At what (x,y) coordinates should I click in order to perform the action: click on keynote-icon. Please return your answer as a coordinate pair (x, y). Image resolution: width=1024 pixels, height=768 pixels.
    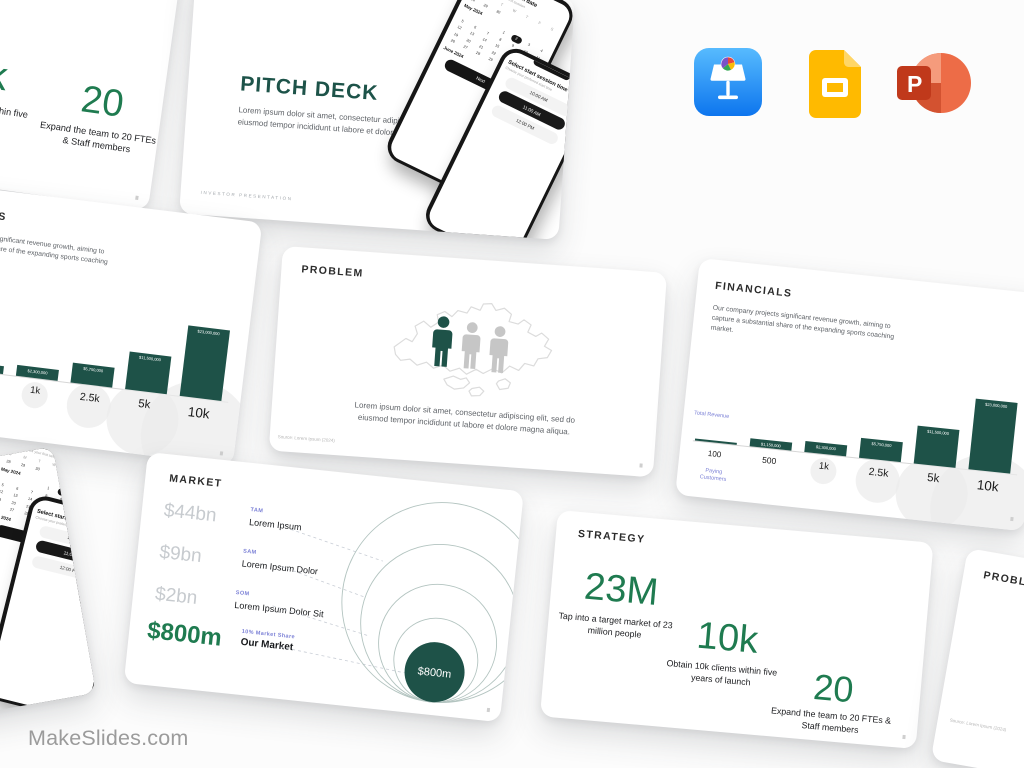
    Looking at the image, I should click on (728, 82).